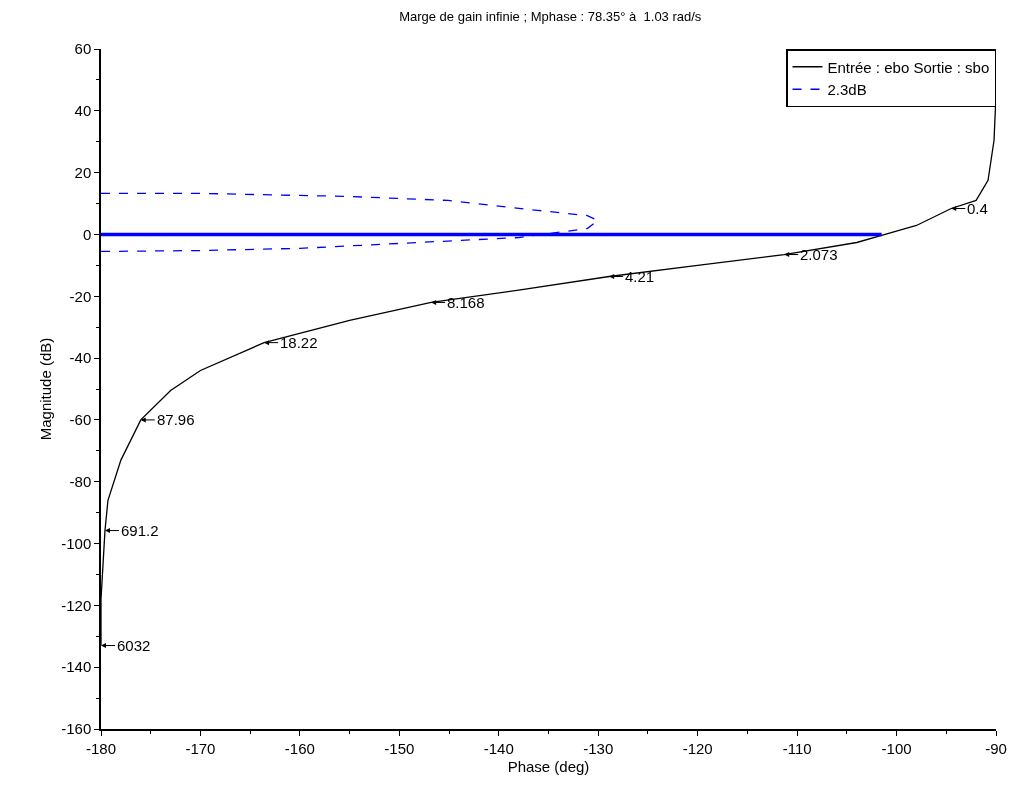 The height and width of the screenshot is (798, 1019). I want to click on x-tick-label: -140, so click(498, 748).